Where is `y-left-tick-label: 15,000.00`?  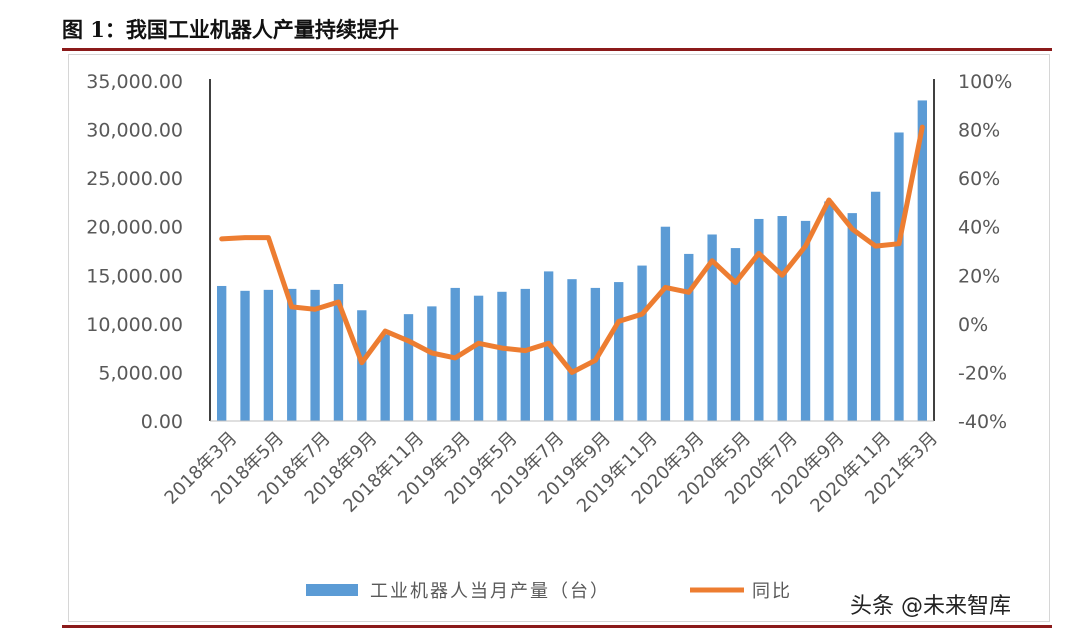 y-left-tick-label: 15,000.00 is located at coordinates (134, 276).